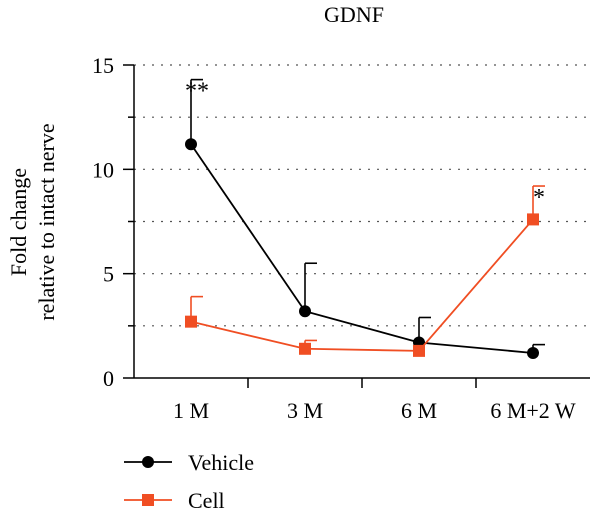 Image resolution: width=600 pixels, height=521 pixels. Describe the element at coordinates (539, 198) in the screenshot. I see `significance-label: *` at that location.